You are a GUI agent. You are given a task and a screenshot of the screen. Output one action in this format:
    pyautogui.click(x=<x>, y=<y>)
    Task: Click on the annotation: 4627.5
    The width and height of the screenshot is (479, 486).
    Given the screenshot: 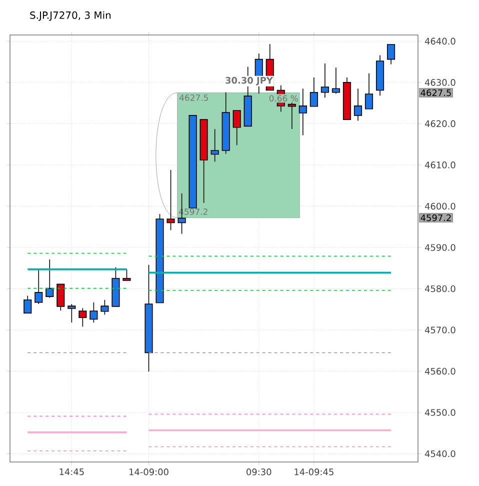 What is the action you would take?
    pyautogui.click(x=193, y=97)
    